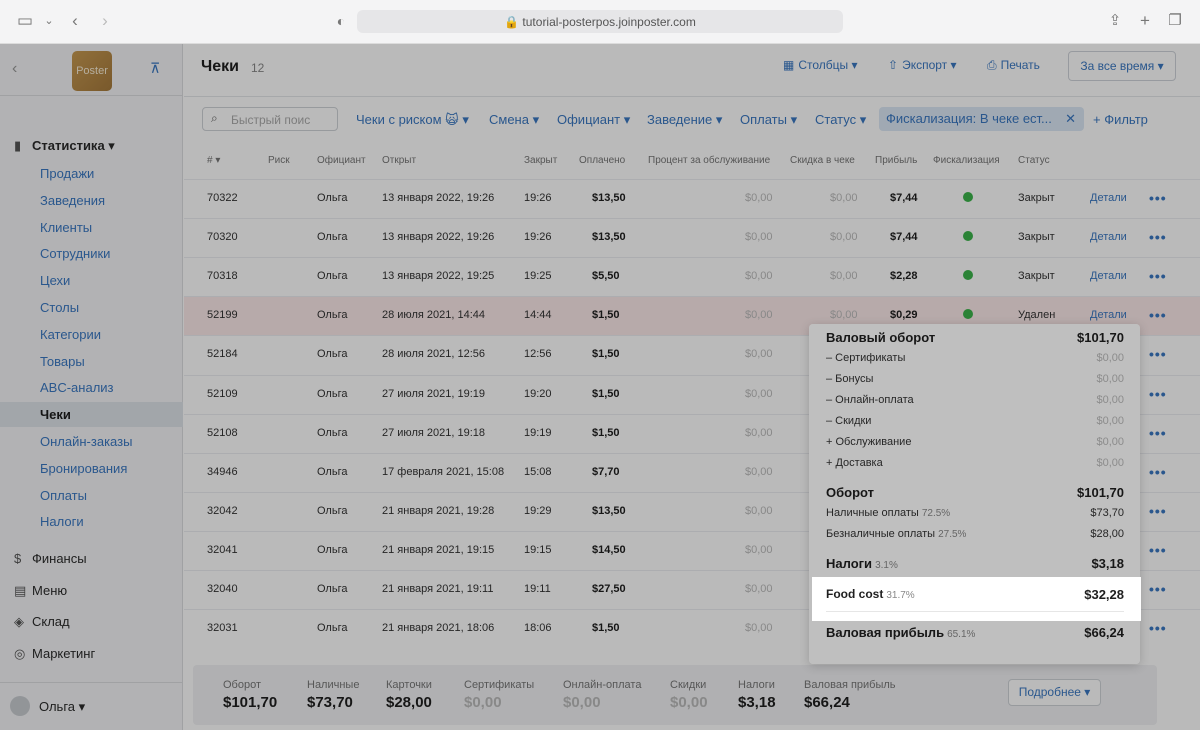 This screenshot has width=1200, height=730. Describe the element at coordinates (600, 21) in the screenshot. I see `address-bar: 🔒 tutorial-posterpos.joinposter.com` at that location.